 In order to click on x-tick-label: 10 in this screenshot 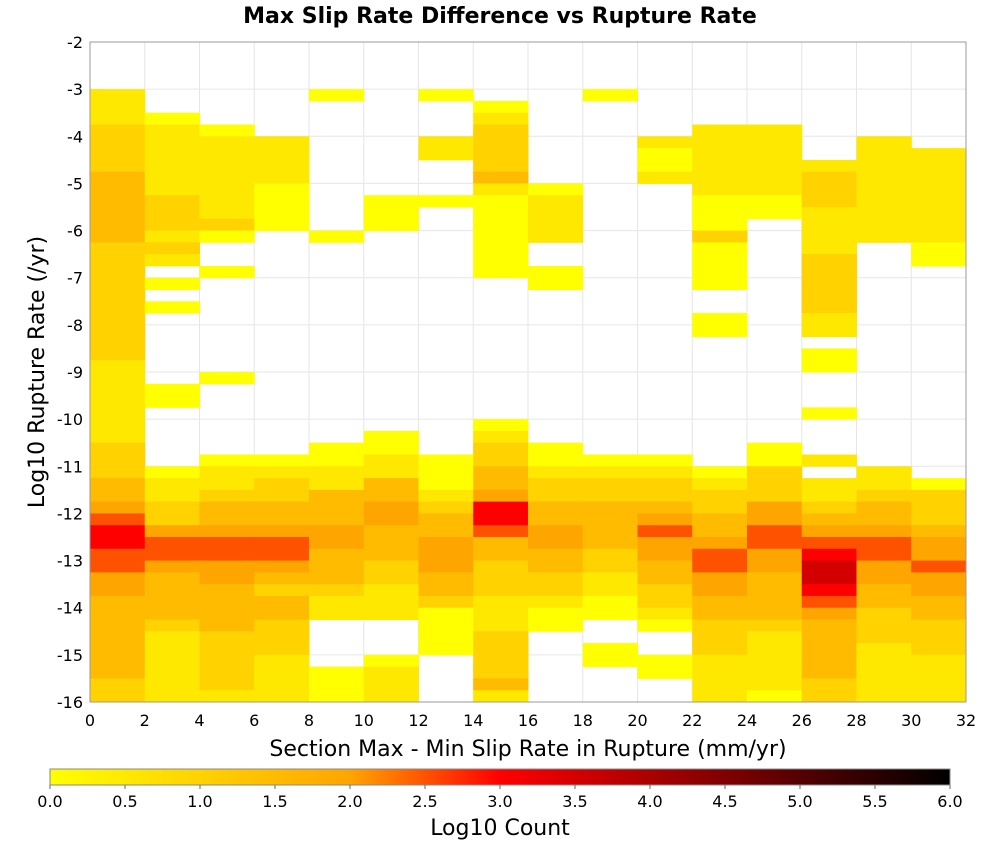, I will do `click(364, 720)`.